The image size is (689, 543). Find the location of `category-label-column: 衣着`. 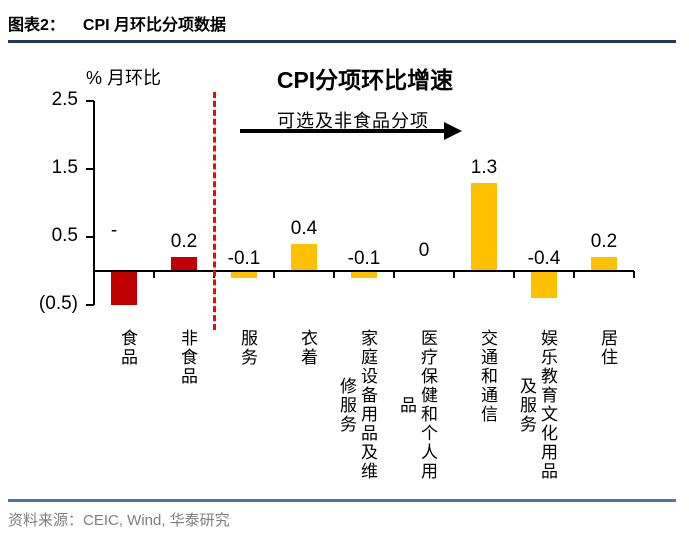

category-label-column: 衣着 is located at coordinates (307, 348).